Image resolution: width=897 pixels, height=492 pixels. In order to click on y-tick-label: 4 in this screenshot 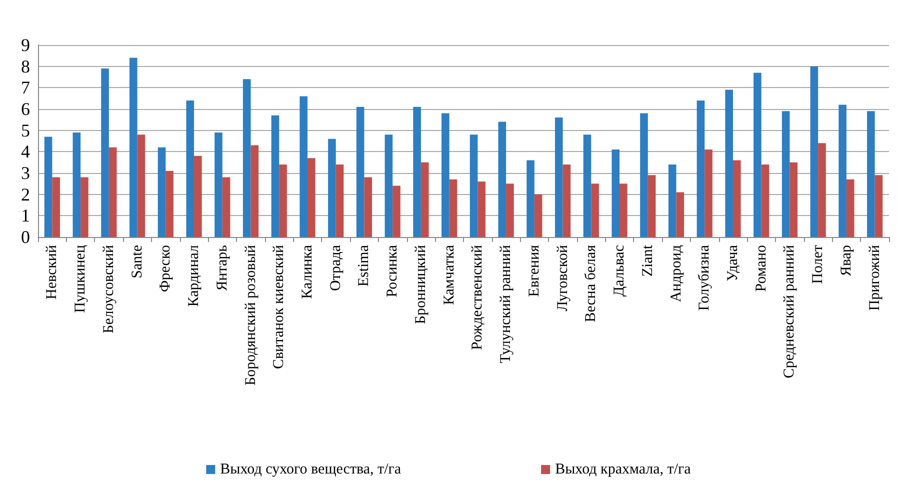, I will do `click(25, 152)`.